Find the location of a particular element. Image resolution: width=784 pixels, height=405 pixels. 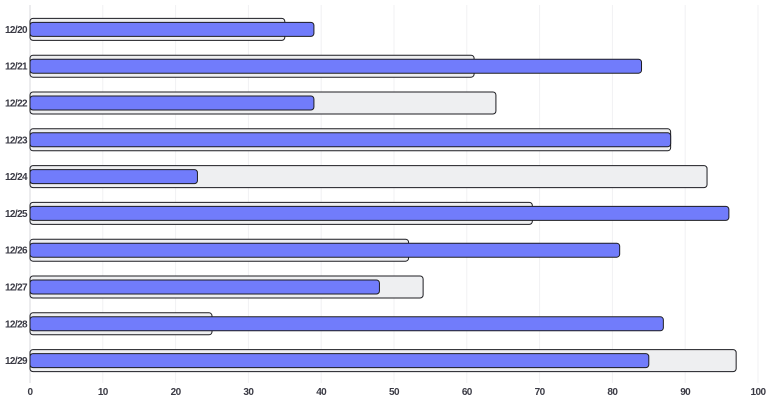

y-tick-label: 12/29 is located at coordinates (16, 361).